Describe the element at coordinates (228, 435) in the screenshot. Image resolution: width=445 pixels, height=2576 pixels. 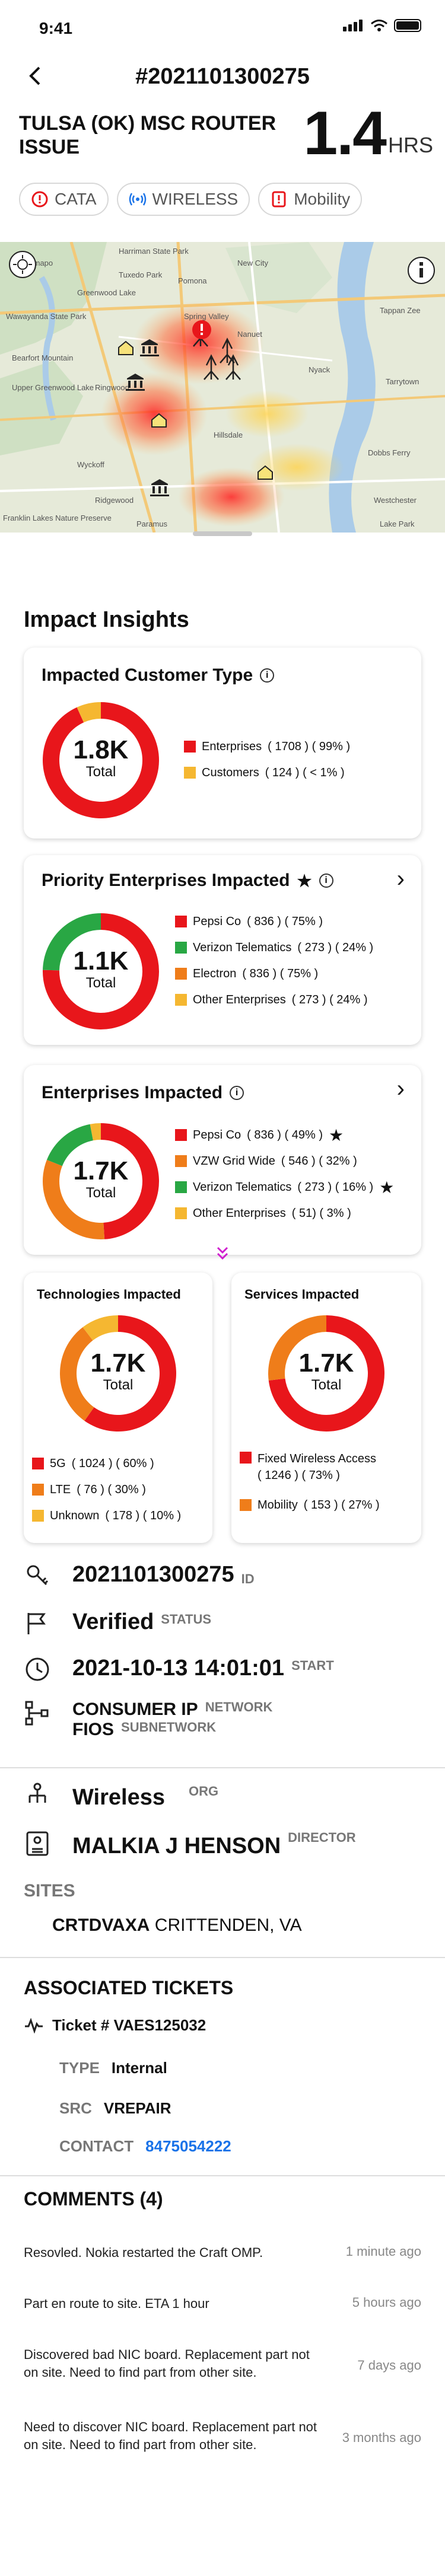
I see `map-label: Hillsdale` at that location.